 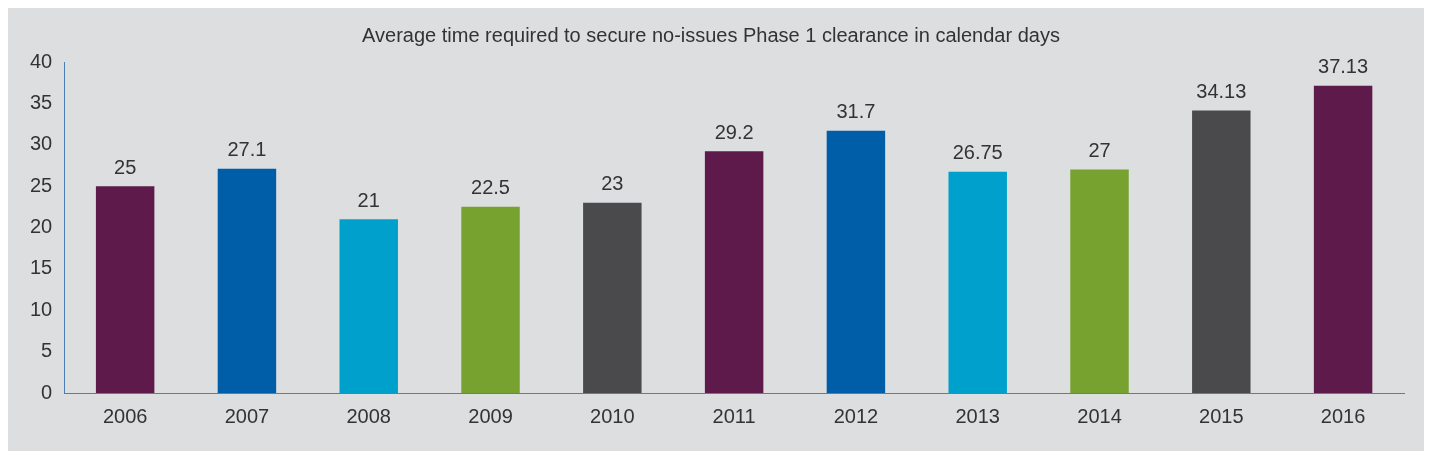 What do you see at coordinates (612, 415) in the screenshot?
I see `x-tick-label: 2010` at bounding box center [612, 415].